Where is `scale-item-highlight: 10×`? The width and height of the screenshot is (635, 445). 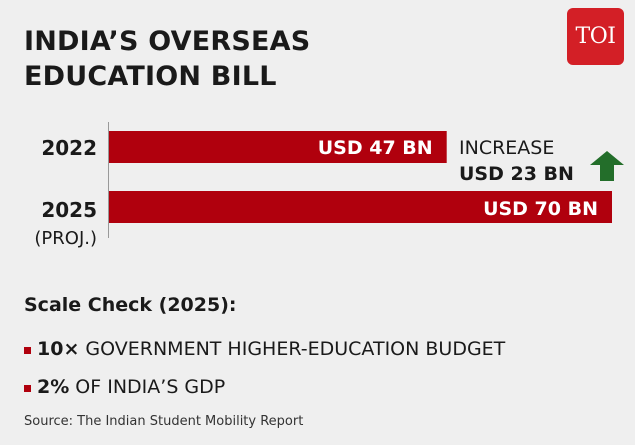
scale-item-highlight: 10× is located at coordinates (58, 349).